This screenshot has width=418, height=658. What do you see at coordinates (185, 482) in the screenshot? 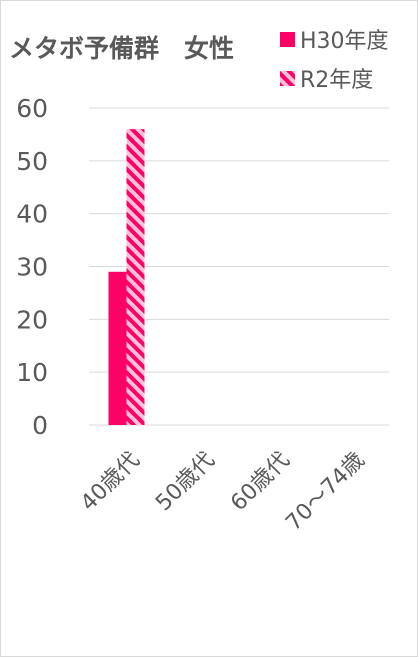
I see `x-tick-label: 50歳代` at bounding box center [185, 482].